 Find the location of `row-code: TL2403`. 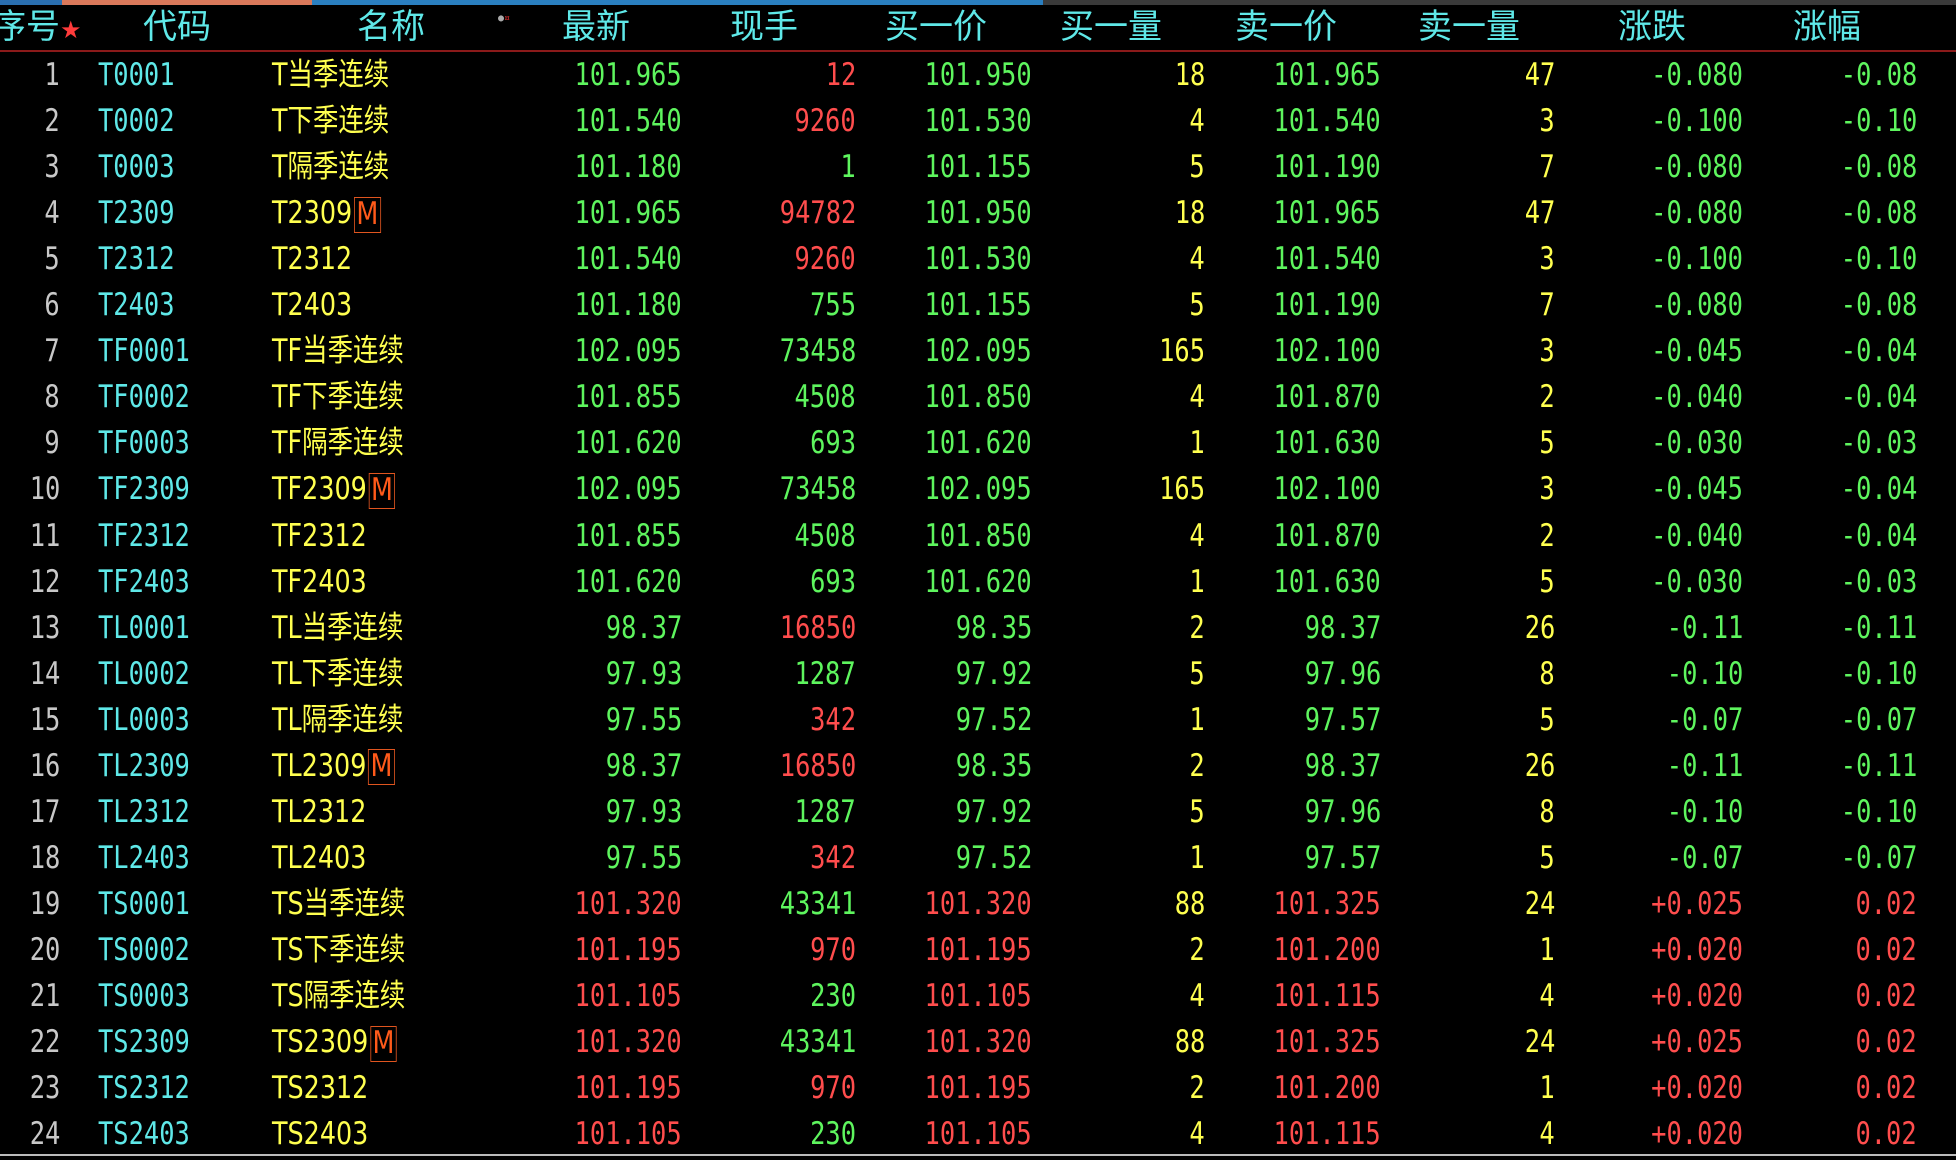

row-code: TL2403 is located at coordinates (144, 858).